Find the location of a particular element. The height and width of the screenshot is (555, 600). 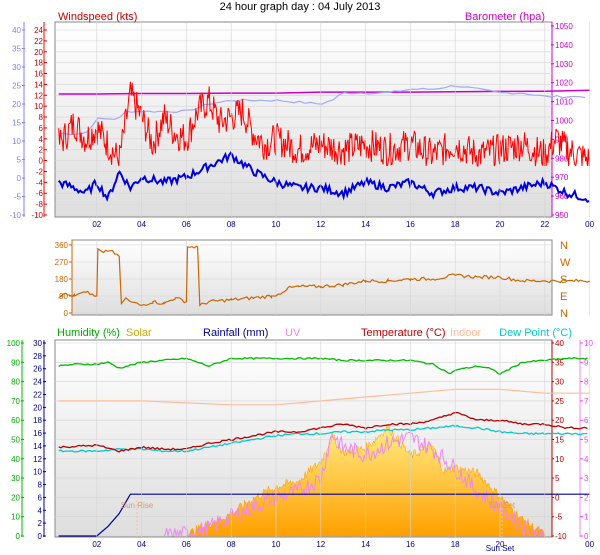

wind-x-tick: 14 is located at coordinates (365, 224).